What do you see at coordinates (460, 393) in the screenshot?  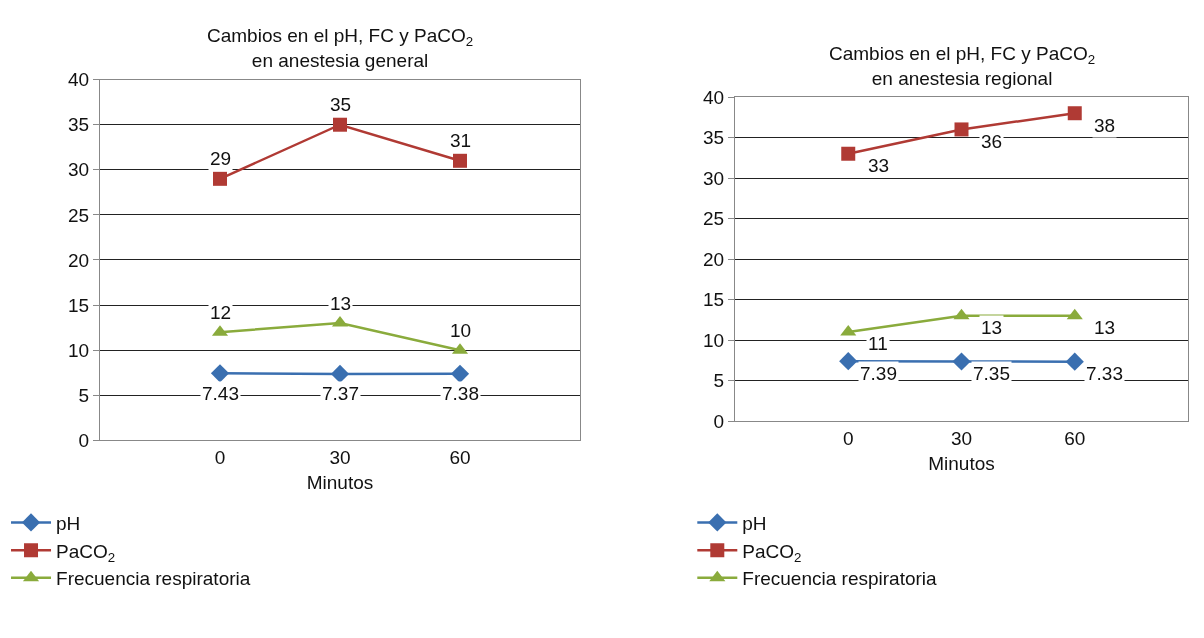 I see `data-label: 7.38` at bounding box center [460, 393].